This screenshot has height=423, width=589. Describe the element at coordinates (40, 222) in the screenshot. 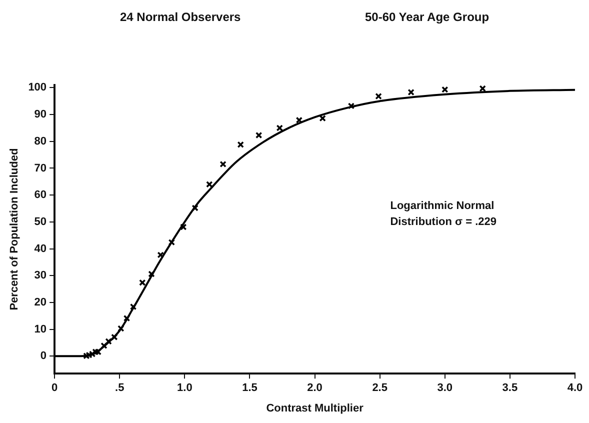

I see `y-tick-label: 50` at that location.